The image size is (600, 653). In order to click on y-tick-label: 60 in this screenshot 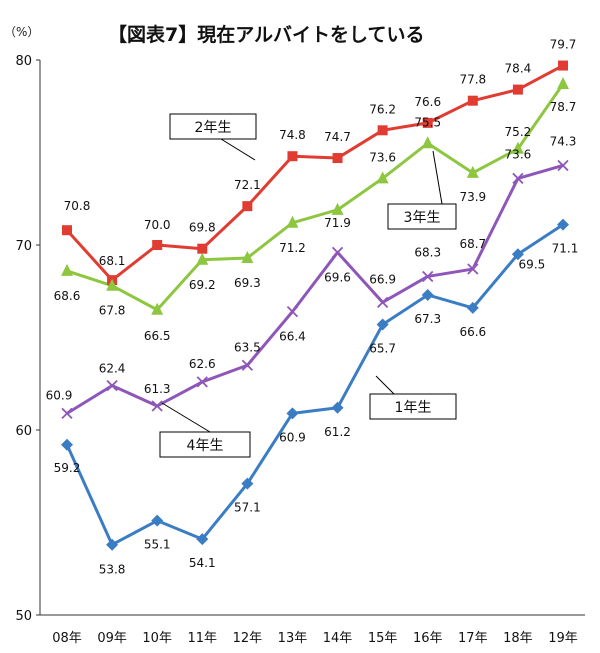, I will do `click(23, 431)`.